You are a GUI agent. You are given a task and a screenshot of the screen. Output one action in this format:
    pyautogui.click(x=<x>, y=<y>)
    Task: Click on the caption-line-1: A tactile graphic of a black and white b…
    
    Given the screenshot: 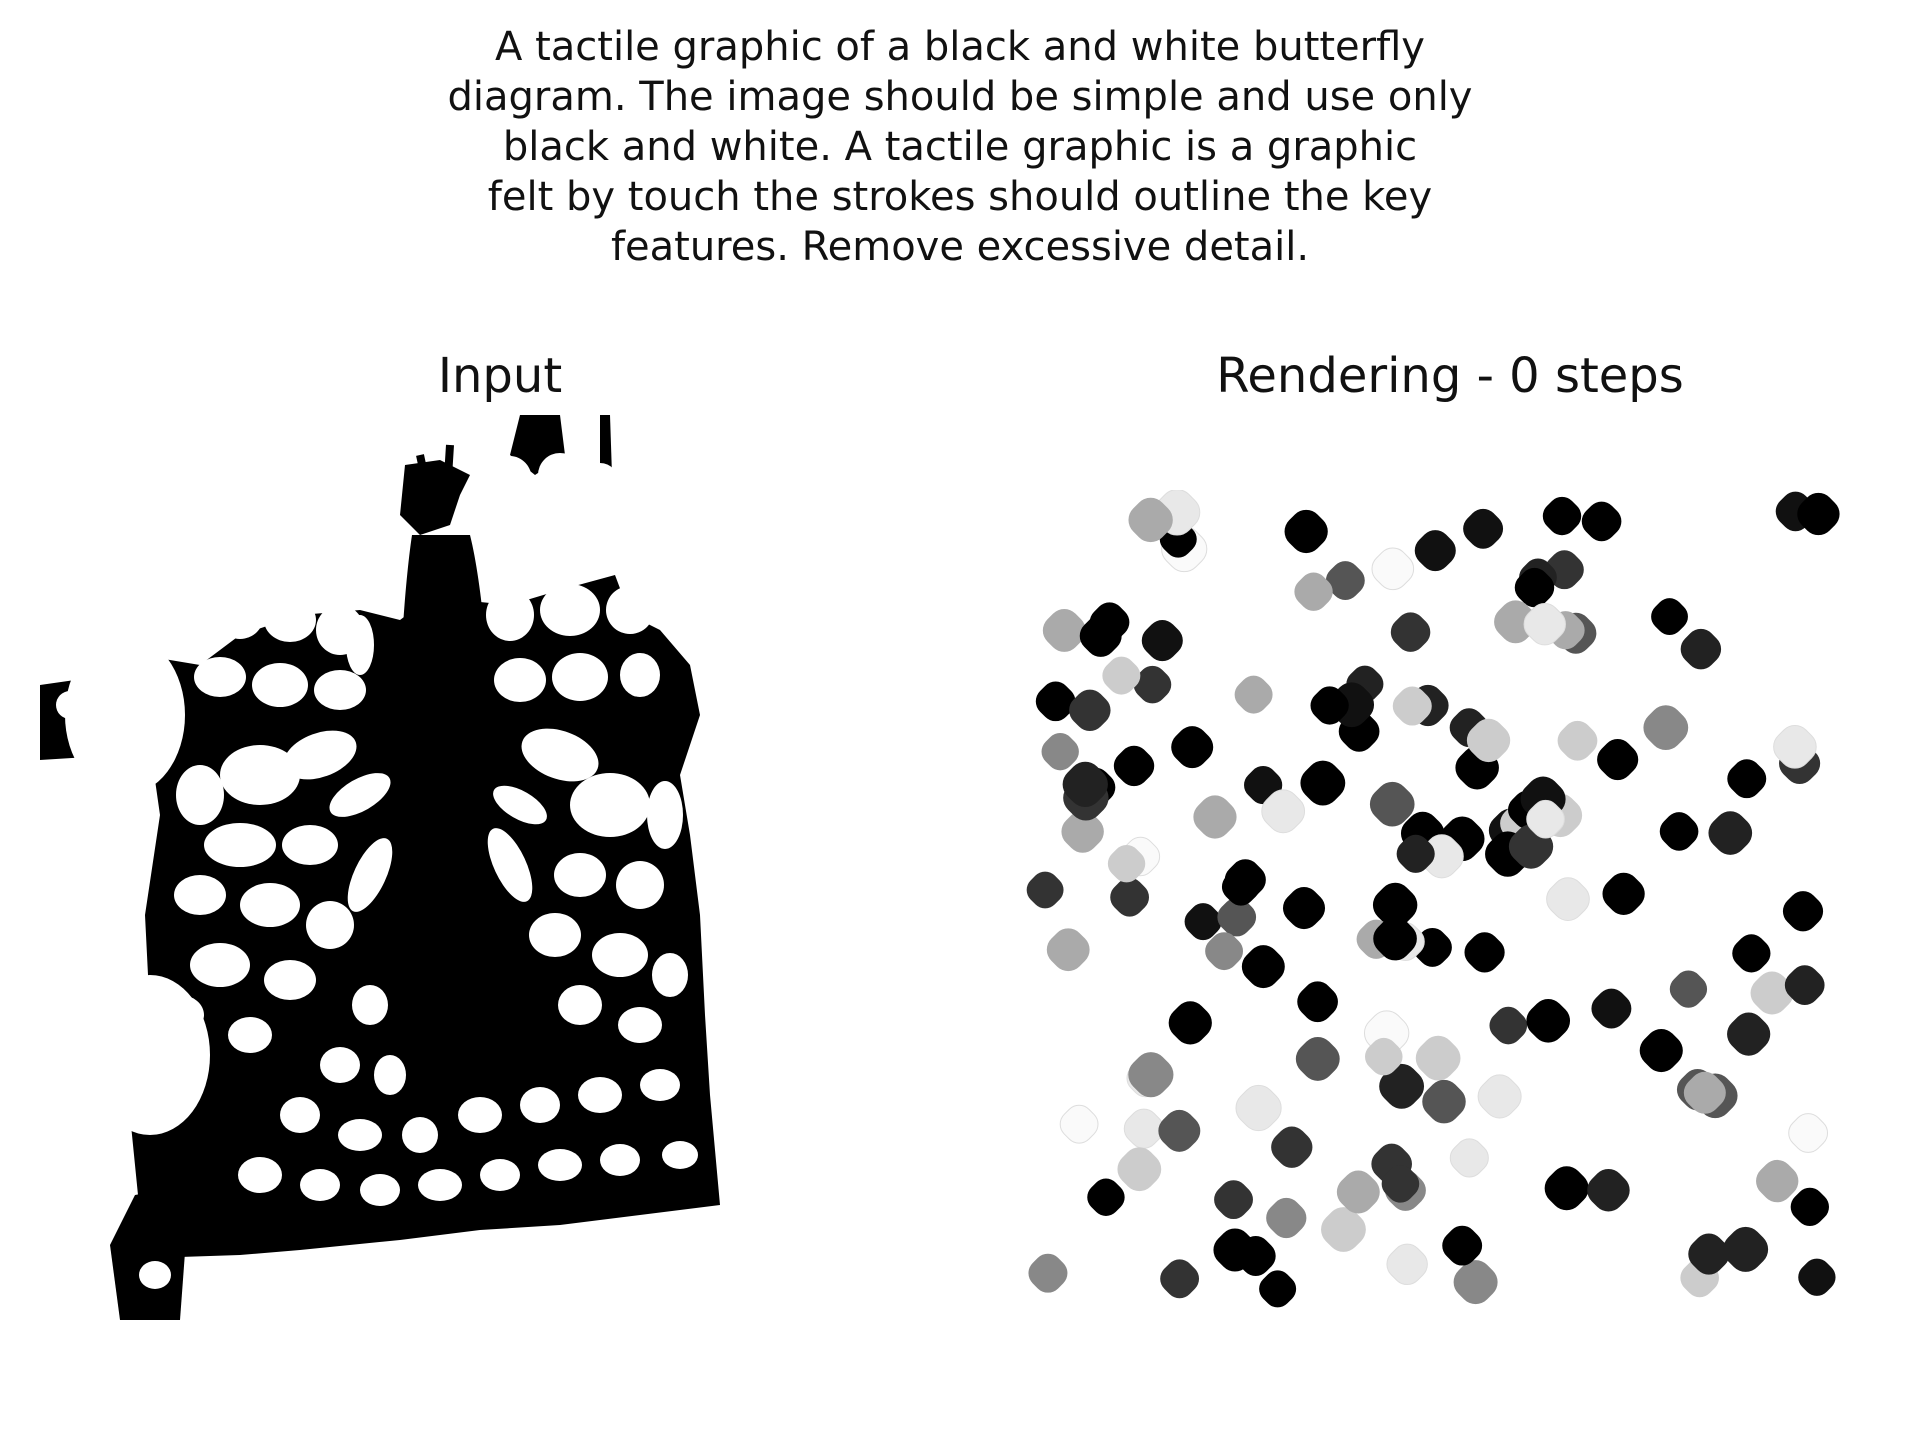 What is the action you would take?
    pyautogui.click(x=960, y=47)
    